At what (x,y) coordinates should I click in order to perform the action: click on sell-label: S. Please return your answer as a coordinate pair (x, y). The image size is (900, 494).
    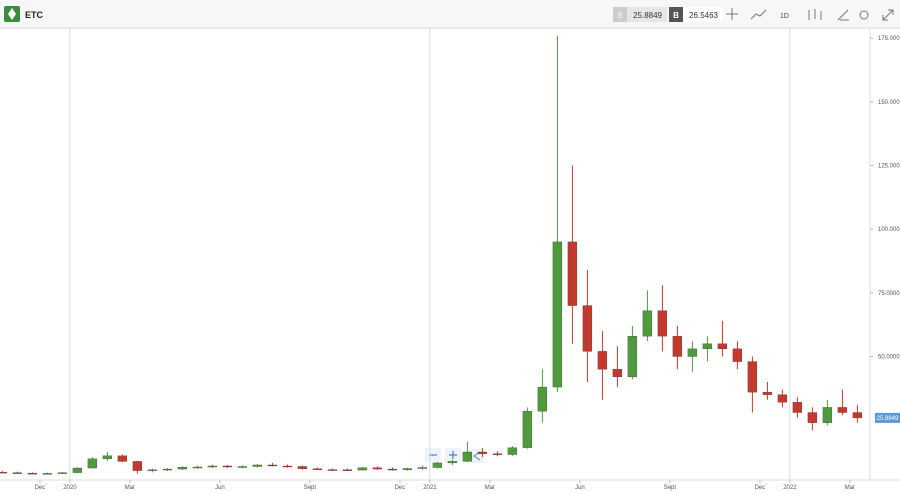
    Looking at the image, I should click on (619, 15).